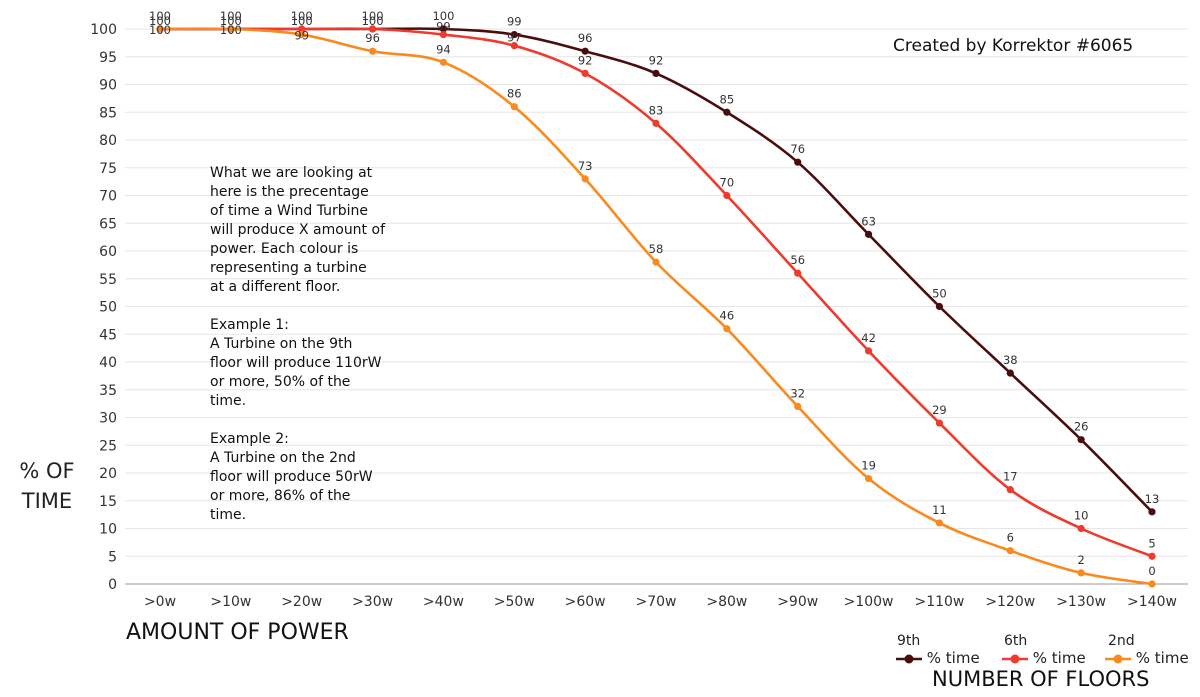 Image resolution: width=1200 pixels, height=697 pixels. Describe the element at coordinates (1118, 658) in the screenshot. I see `legend-marker-2nd` at that location.